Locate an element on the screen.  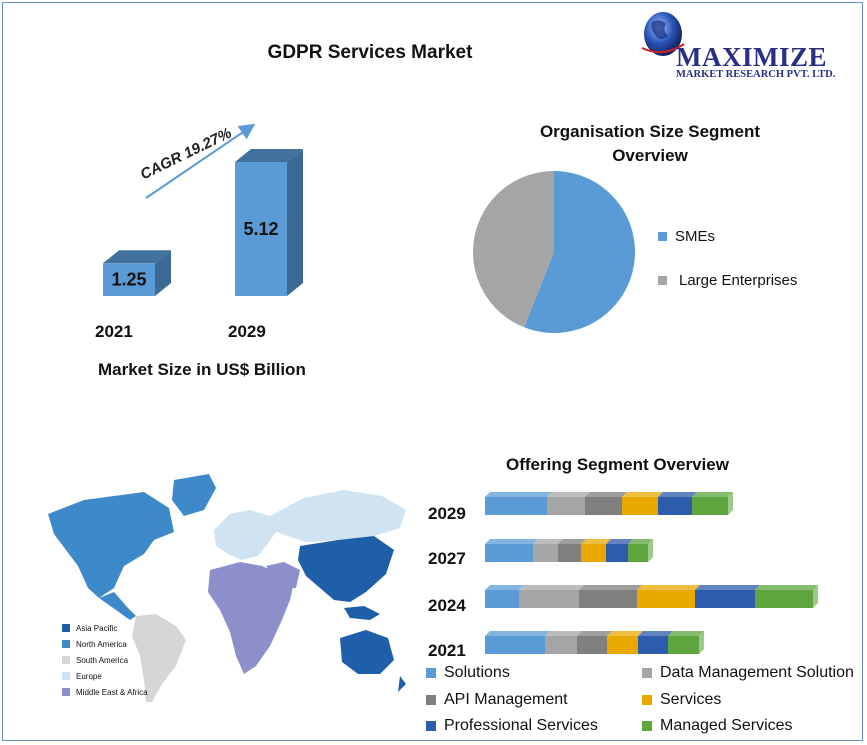
australia-shape is located at coordinates (367, 652).